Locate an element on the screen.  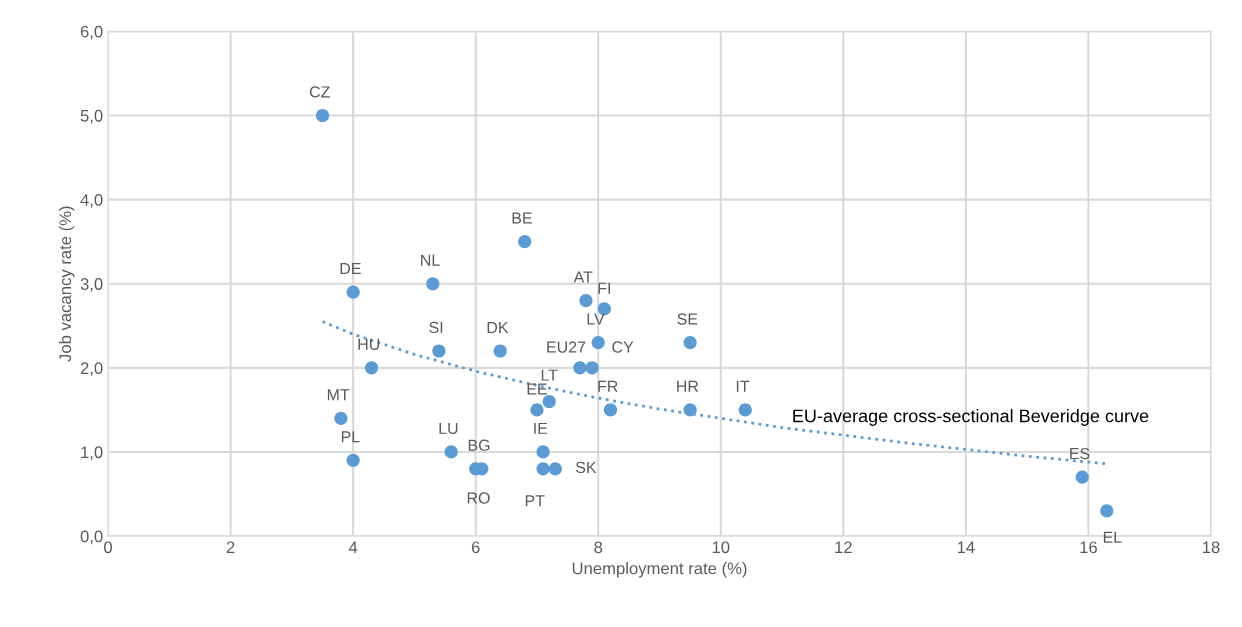
data-label: LT is located at coordinates (549, 375).